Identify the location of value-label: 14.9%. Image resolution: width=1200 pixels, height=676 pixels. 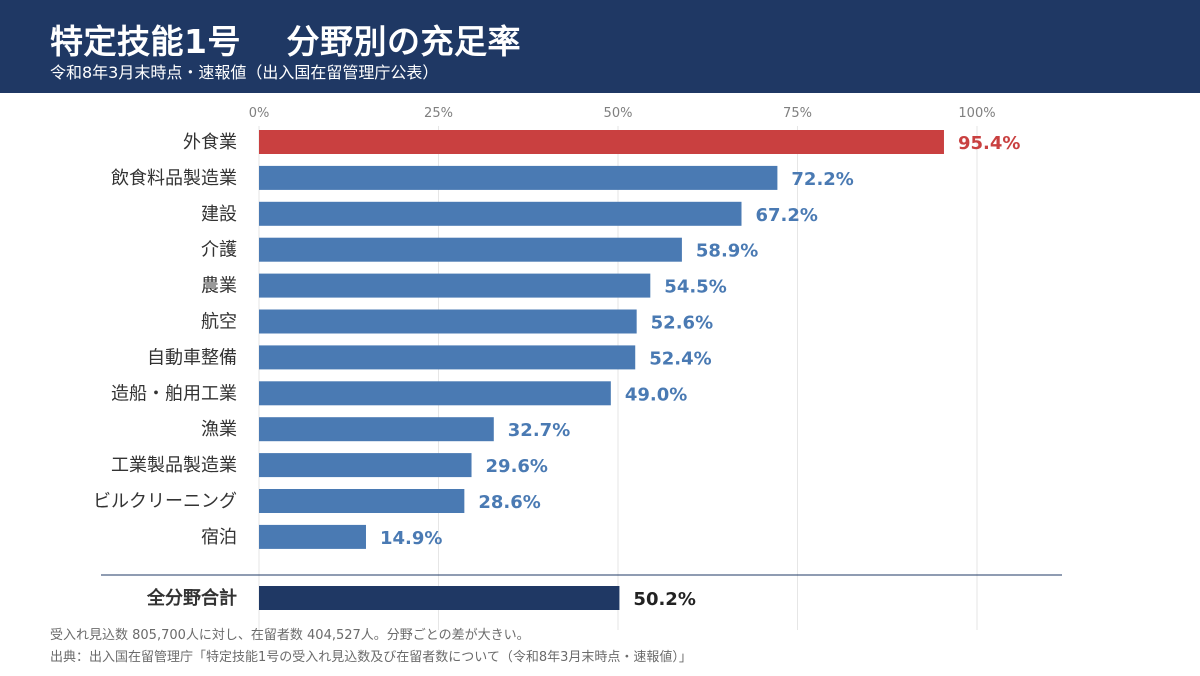
(411, 538).